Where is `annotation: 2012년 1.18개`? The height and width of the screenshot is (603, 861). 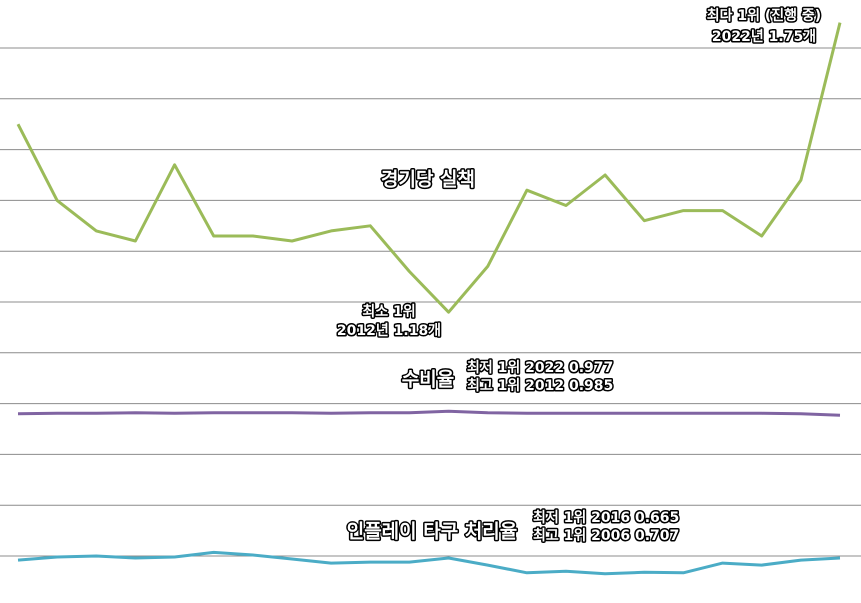 annotation: 2012년 1.18개 is located at coordinates (389, 331).